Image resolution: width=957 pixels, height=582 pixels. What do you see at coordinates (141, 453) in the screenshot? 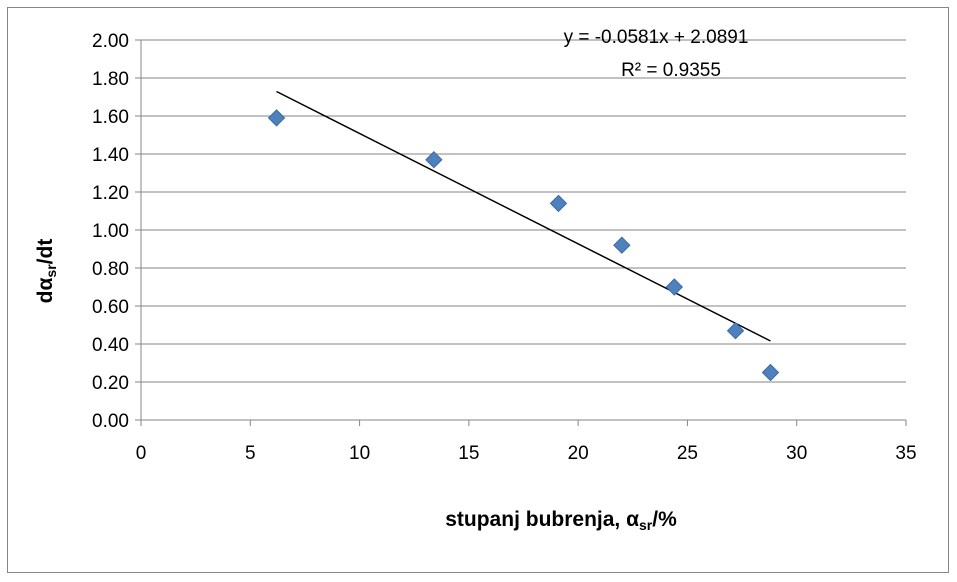
I see `x-tick-label: 0` at bounding box center [141, 453].